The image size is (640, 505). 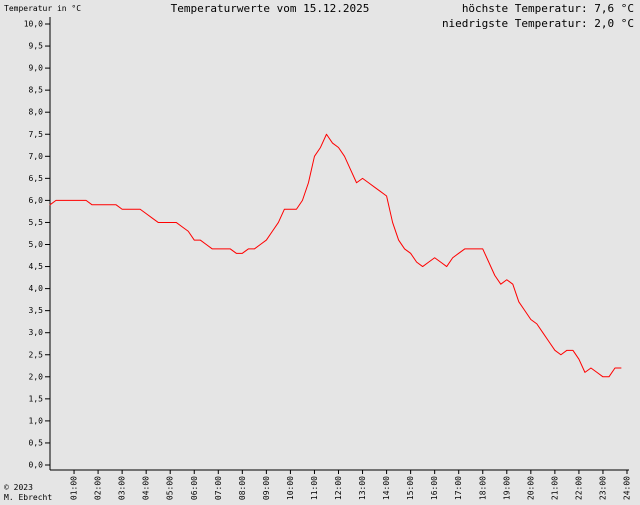 I want to click on x-tick-label: 16:00, so click(x=434, y=488).